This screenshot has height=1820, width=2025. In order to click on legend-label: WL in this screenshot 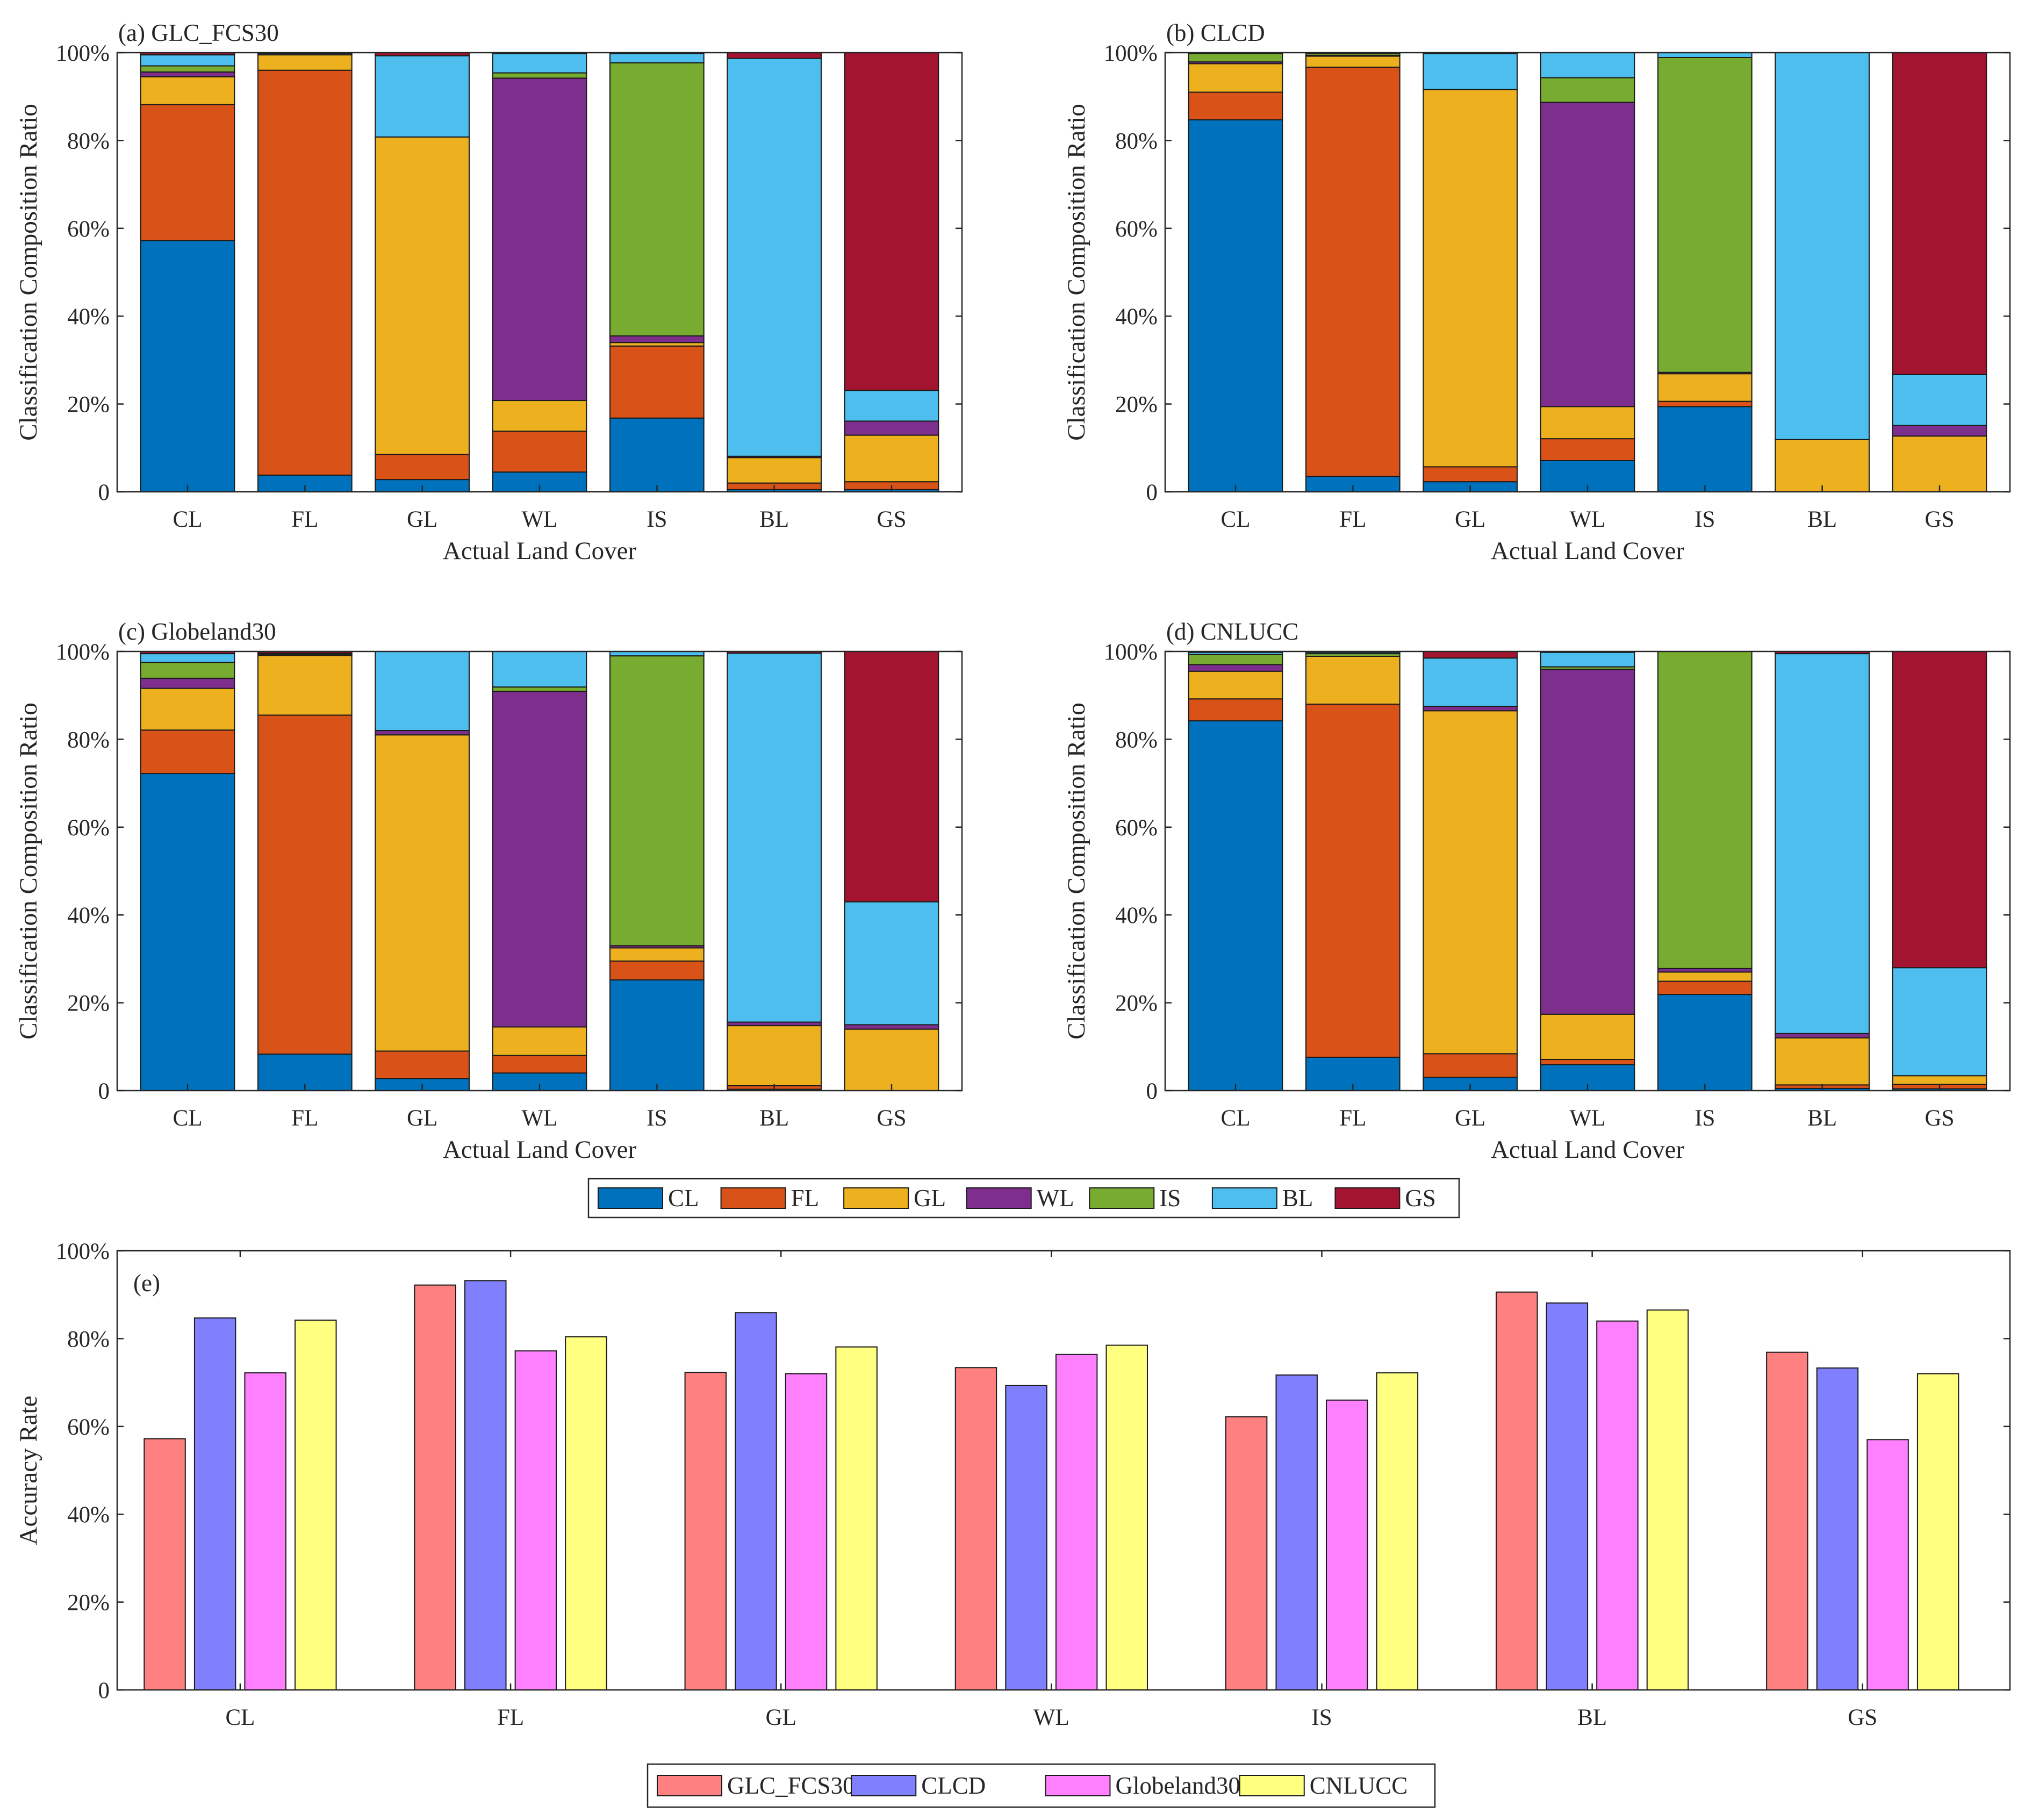, I will do `click(1055, 1199)`.